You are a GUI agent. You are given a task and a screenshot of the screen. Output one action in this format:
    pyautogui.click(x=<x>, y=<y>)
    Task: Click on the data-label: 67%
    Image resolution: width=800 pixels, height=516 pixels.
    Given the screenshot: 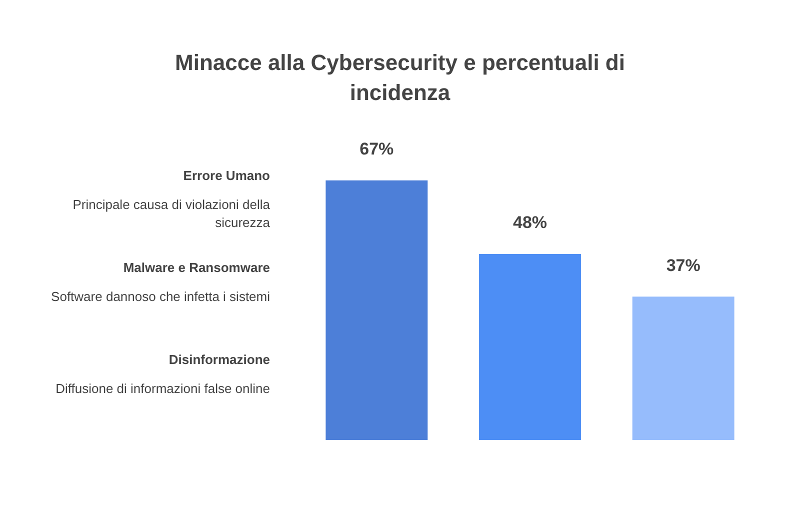 What is the action you would take?
    pyautogui.click(x=377, y=149)
    